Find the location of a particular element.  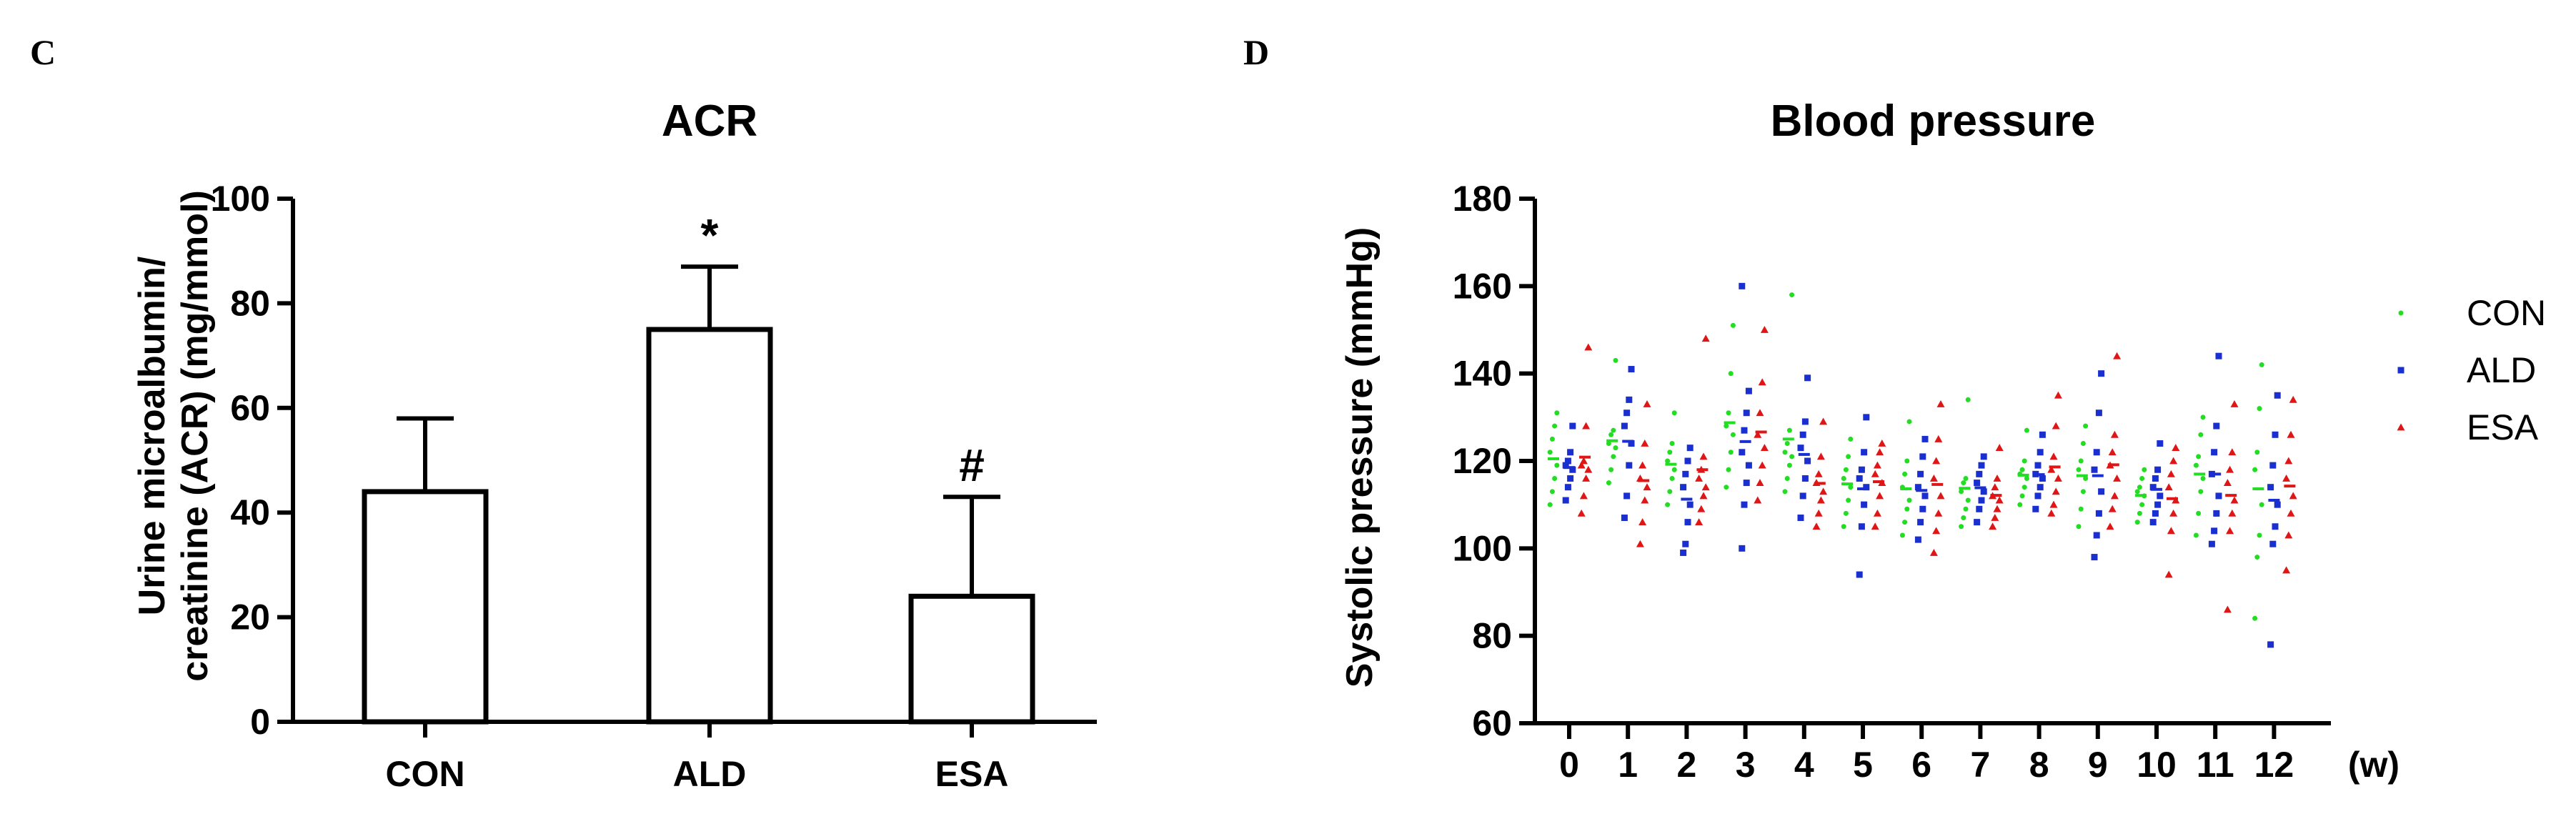

x-tick-label-acr: ALD is located at coordinates (710, 774).